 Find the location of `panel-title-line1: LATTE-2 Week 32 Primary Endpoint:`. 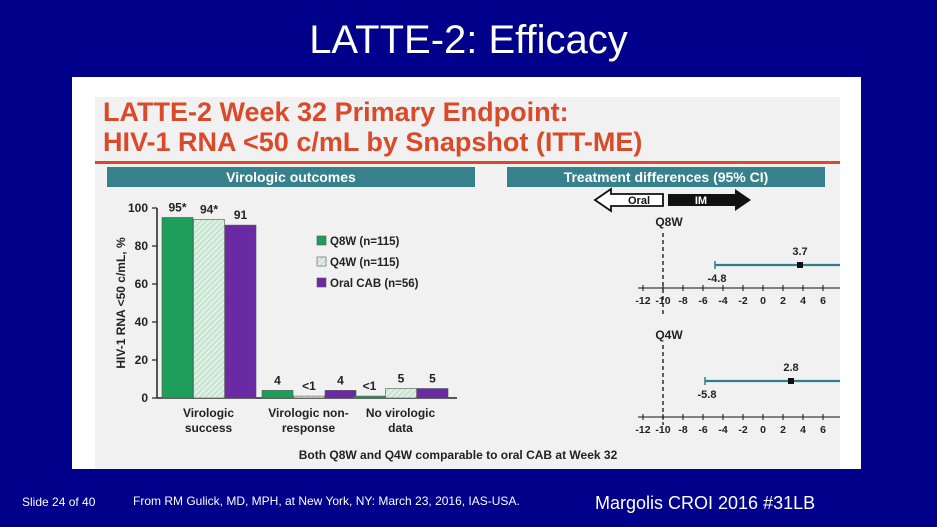

panel-title-line1: LATTE-2 Week 32 Primary Endpoint: is located at coordinates (336, 112).